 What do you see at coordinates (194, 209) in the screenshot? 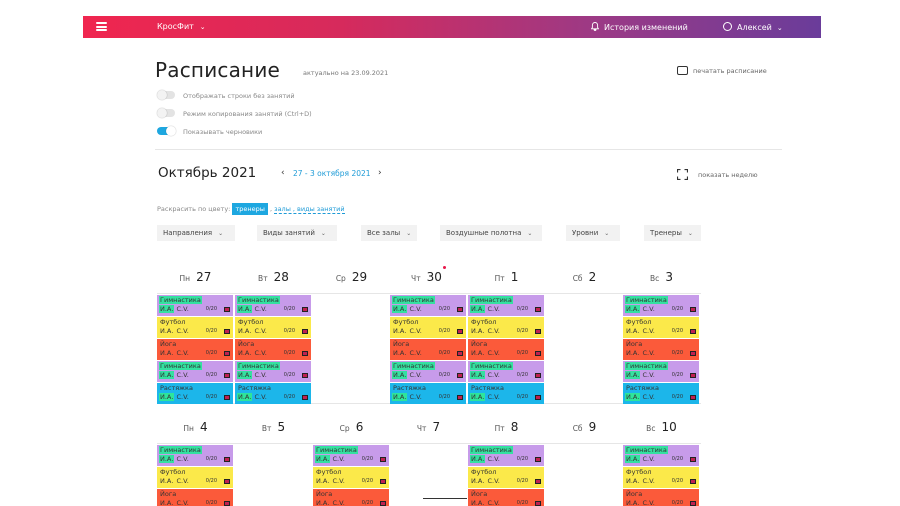
I see `color-by-label: Раскрасить по цвету:` at bounding box center [194, 209].